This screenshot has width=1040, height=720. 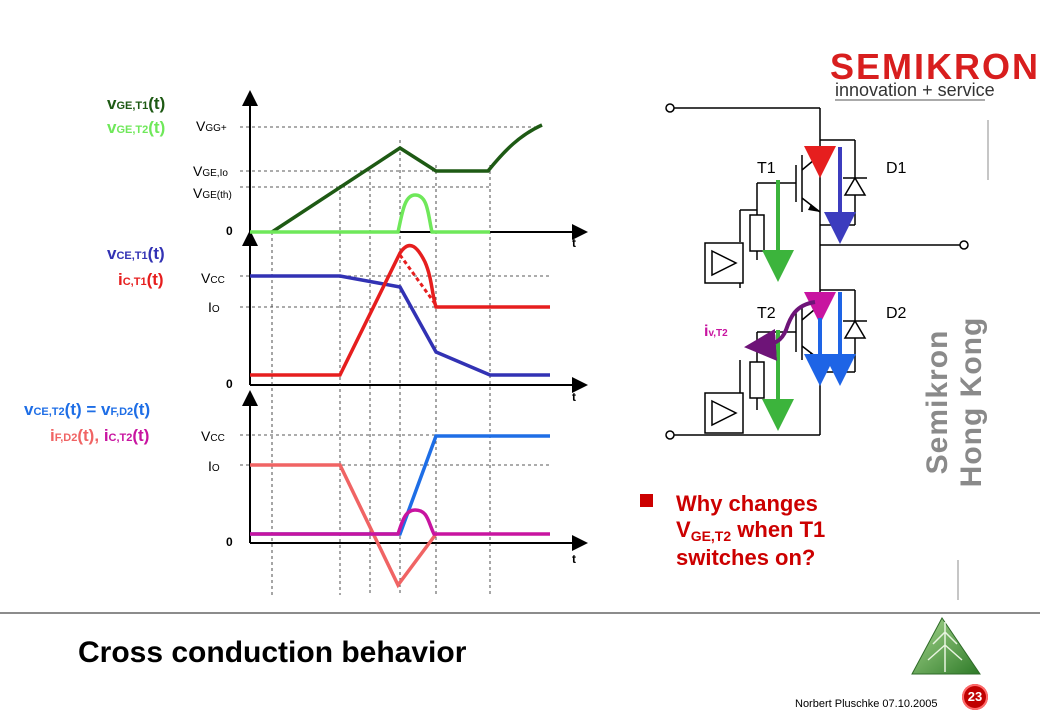 I want to click on level-vge-io: VGE,Io, so click(x=210, y=171).